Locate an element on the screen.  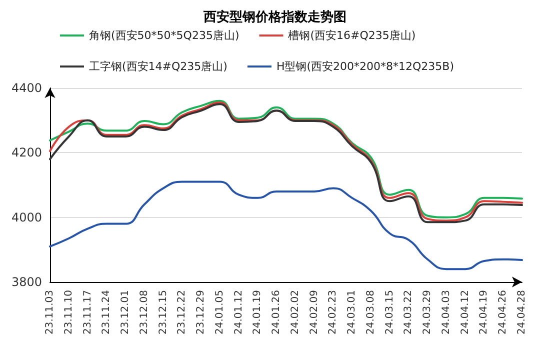
y-tick-label: 4200 is located at coordinates (26, 153).